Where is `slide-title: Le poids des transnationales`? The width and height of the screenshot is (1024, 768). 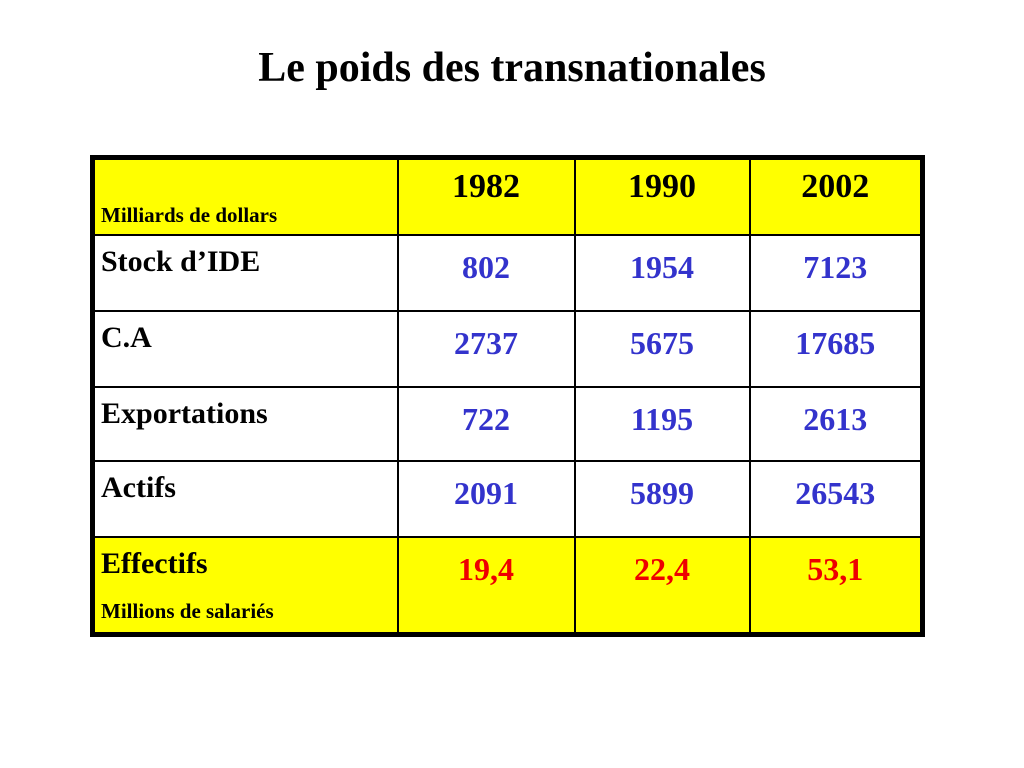 slide-title: Le poids des transnationales is located at coordinates (512, 68).